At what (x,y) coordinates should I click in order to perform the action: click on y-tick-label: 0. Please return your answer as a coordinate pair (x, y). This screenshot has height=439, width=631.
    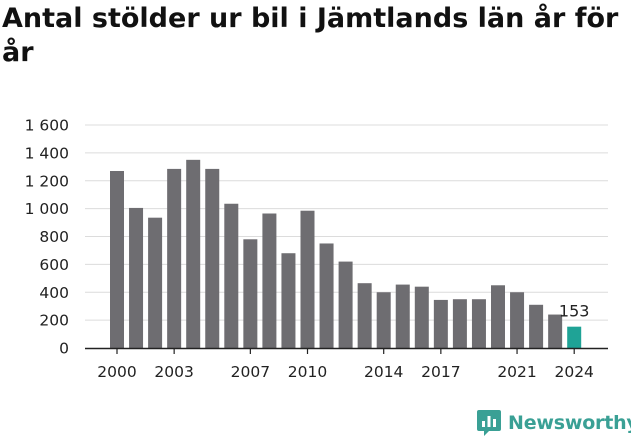
    Looking at the image, I should click on (64, 349).